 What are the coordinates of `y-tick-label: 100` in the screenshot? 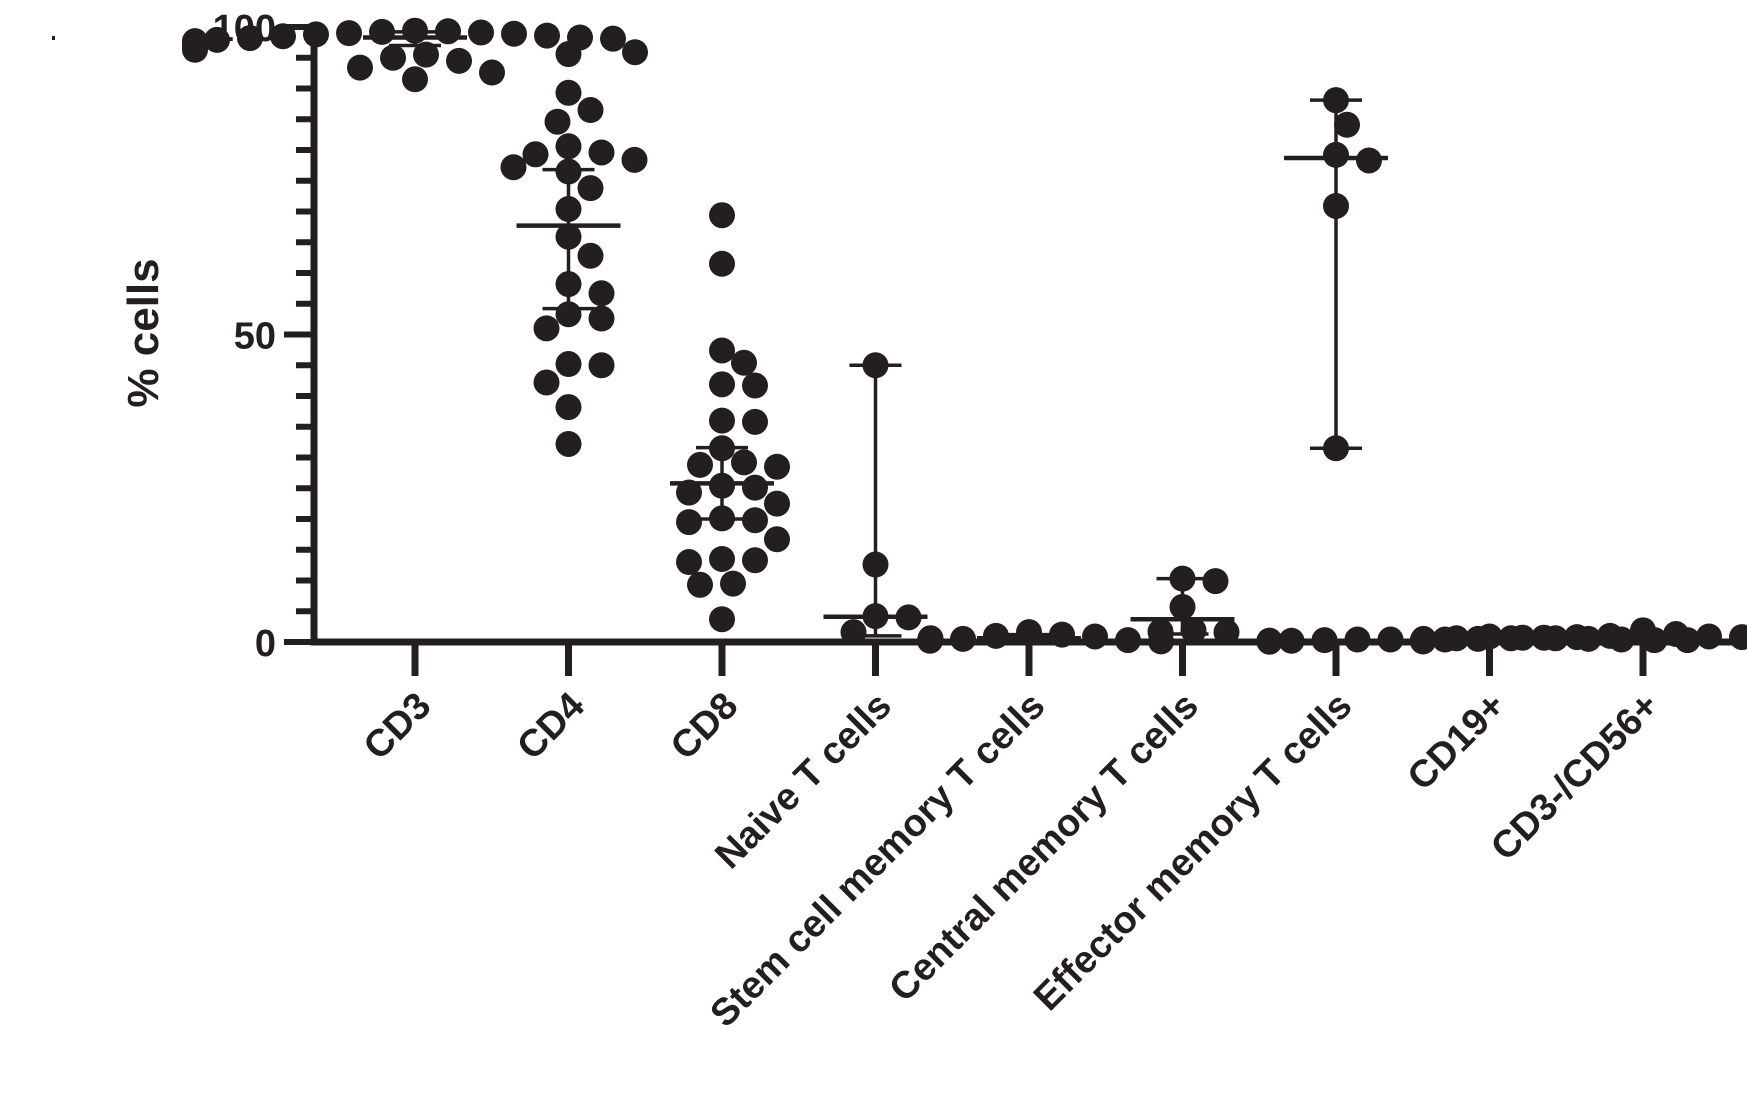 It's located at (244, 29).